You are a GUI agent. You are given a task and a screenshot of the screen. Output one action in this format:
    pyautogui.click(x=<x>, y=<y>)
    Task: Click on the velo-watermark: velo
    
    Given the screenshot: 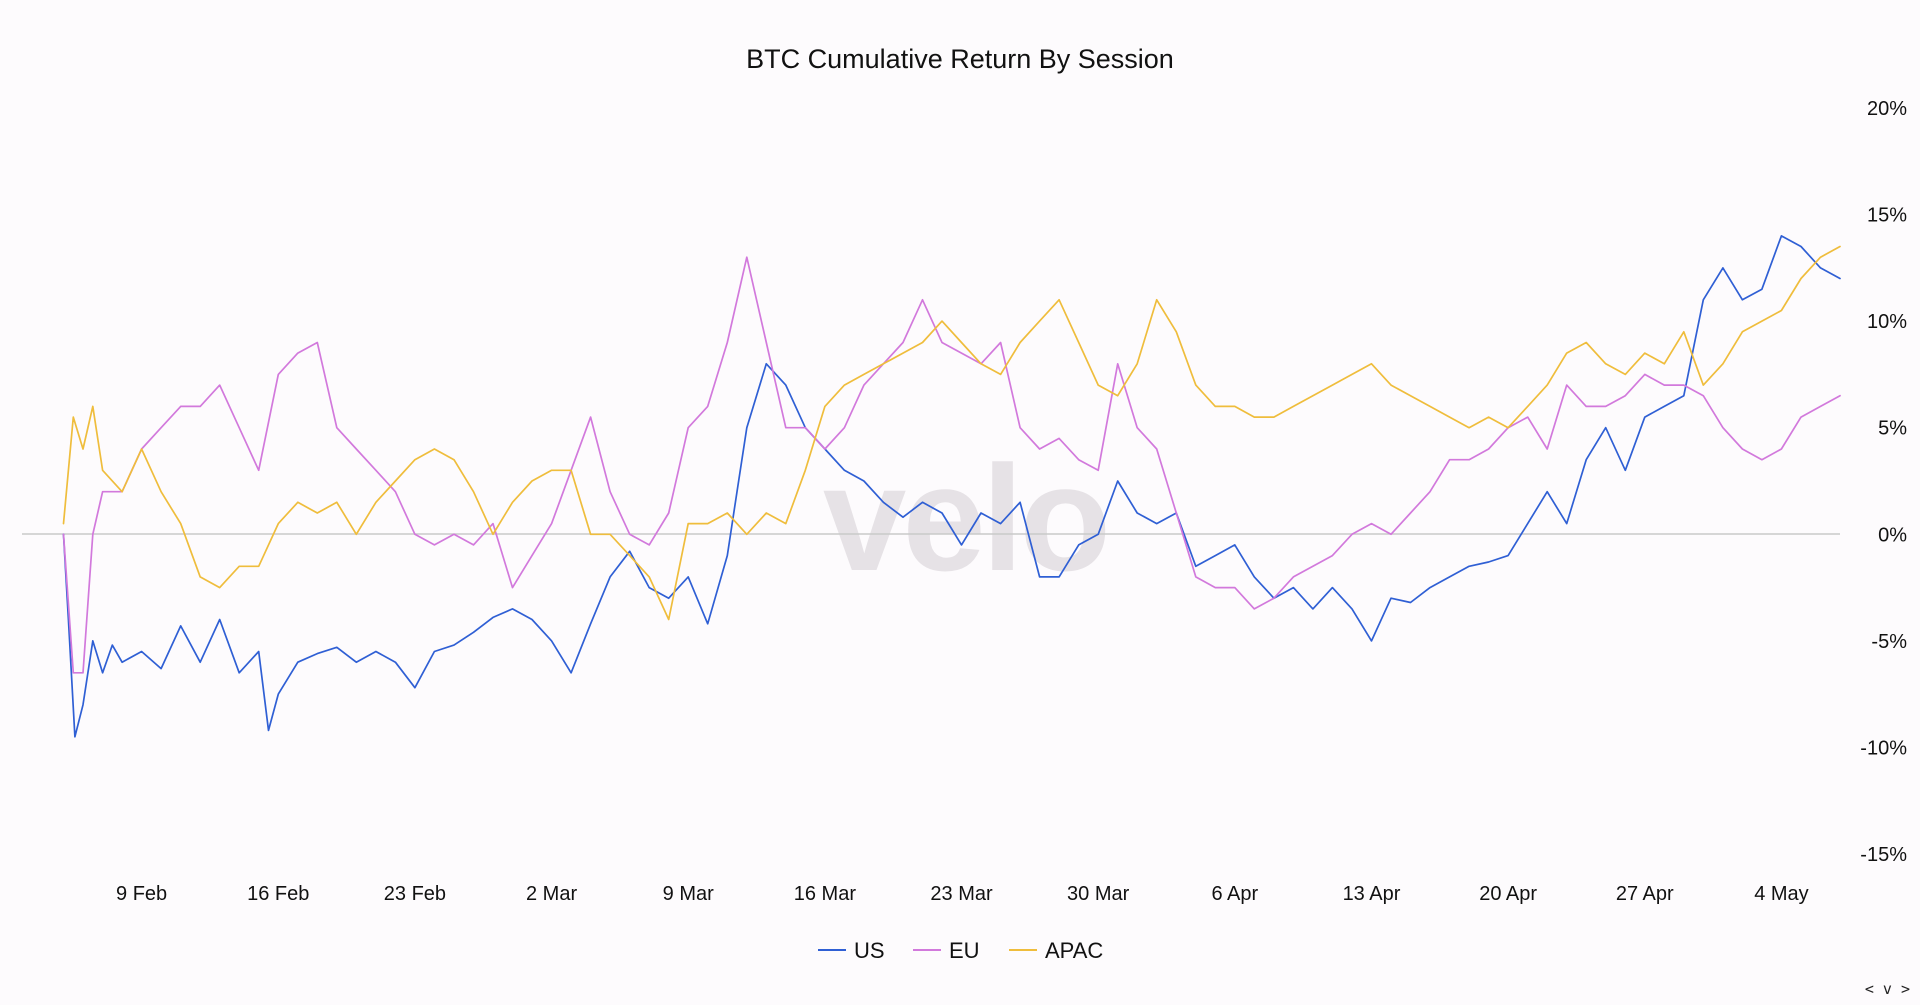 What is the action you would take?
    pyautogui.click(x=965, y=518)
    